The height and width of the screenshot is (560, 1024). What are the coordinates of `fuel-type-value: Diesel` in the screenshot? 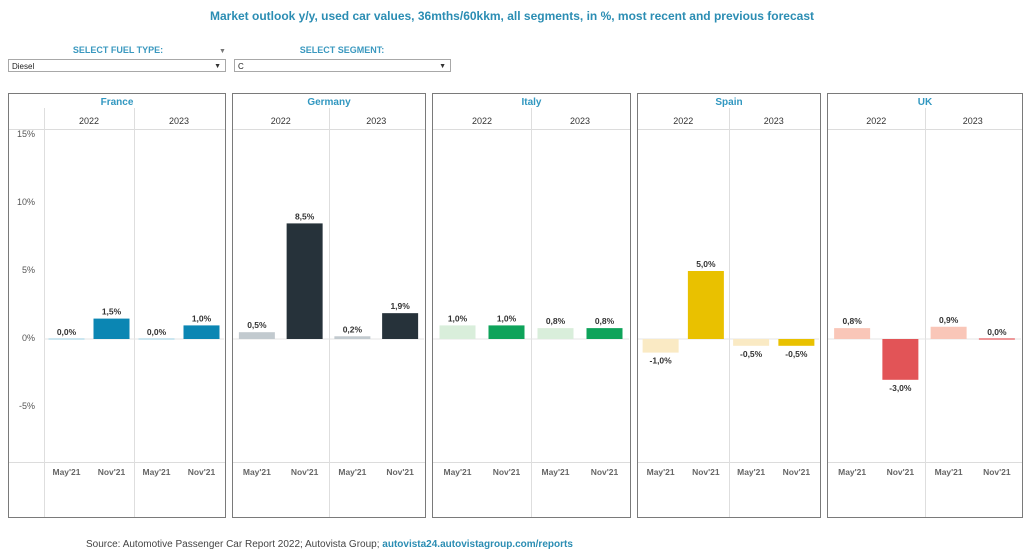 It's located at (23, 66).